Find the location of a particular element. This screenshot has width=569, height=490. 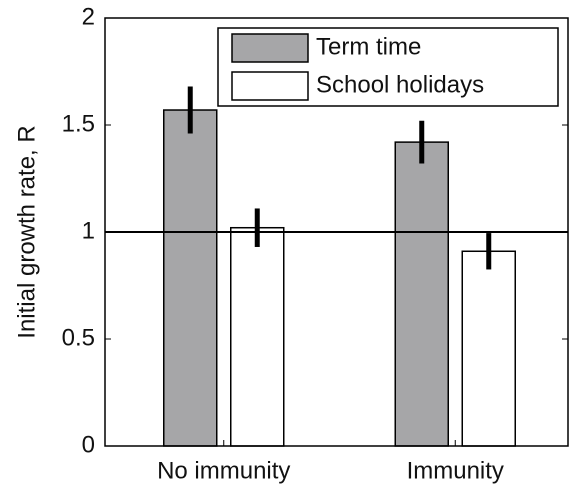

y-tick-label: 2 is located at coordinates (88, 16).